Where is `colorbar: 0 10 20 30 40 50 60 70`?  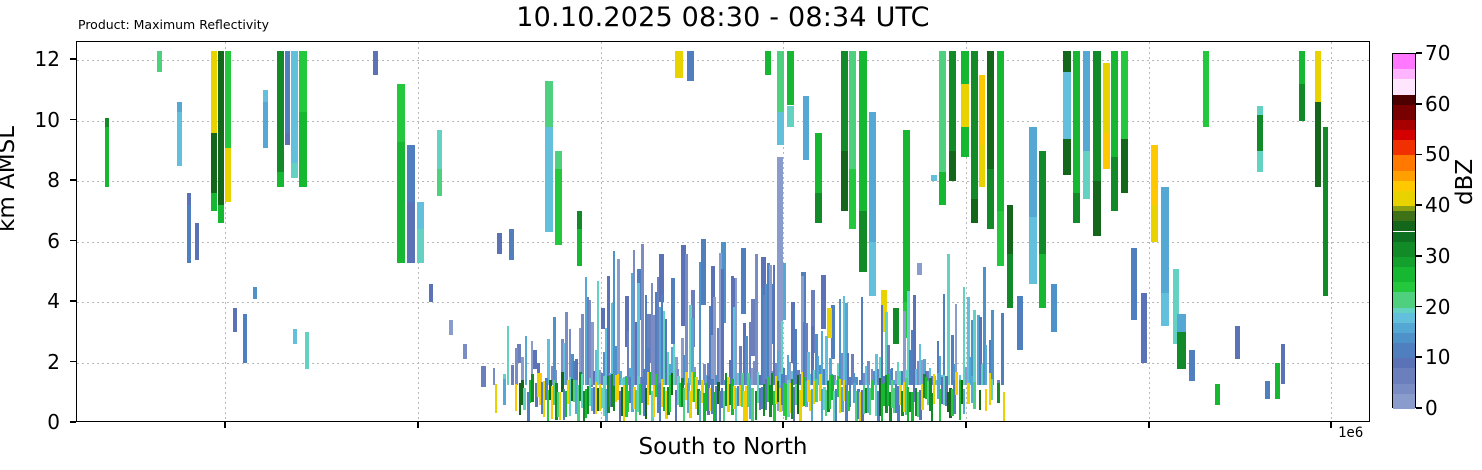 colorbar: 0 10 20 30 40 50 60 70 is located at coordinates (1421, 230).